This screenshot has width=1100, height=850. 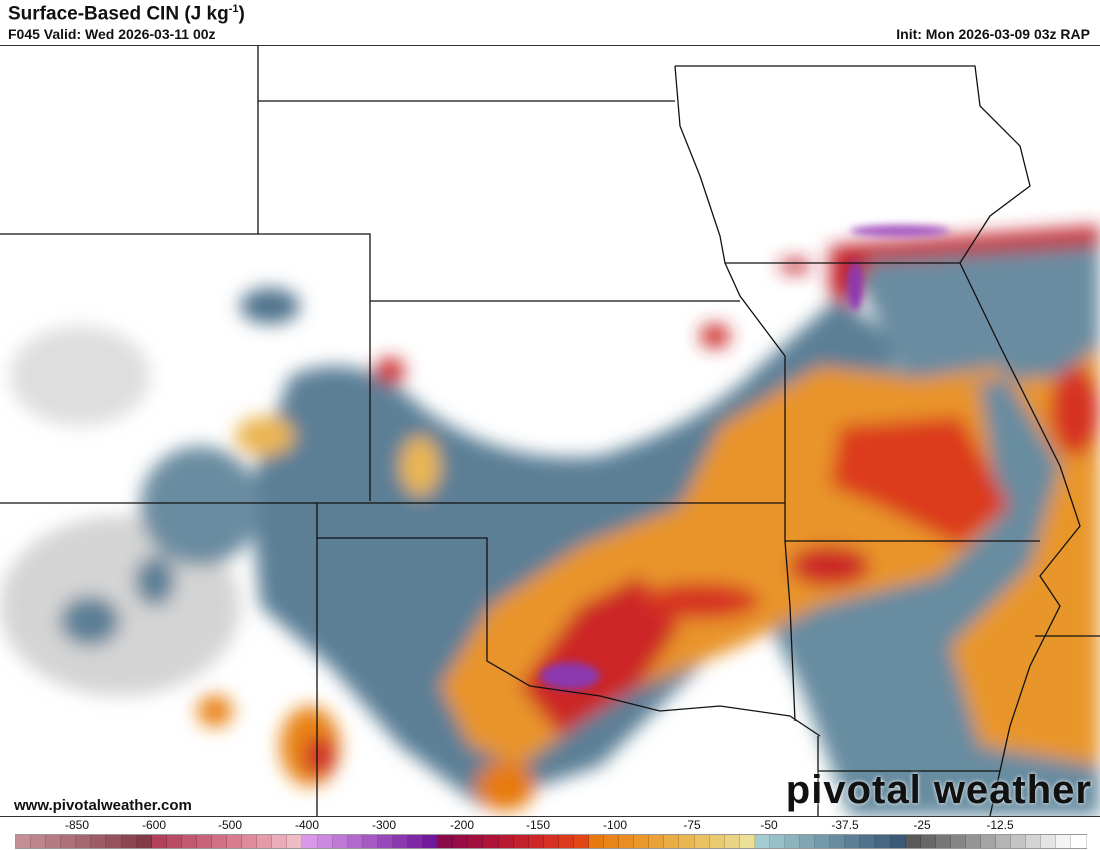 What do you see at coordinates (1000, 825) in the screenshot?
I see `colorbar-tick-label: -12.5` at bounding box center [1000, 825].